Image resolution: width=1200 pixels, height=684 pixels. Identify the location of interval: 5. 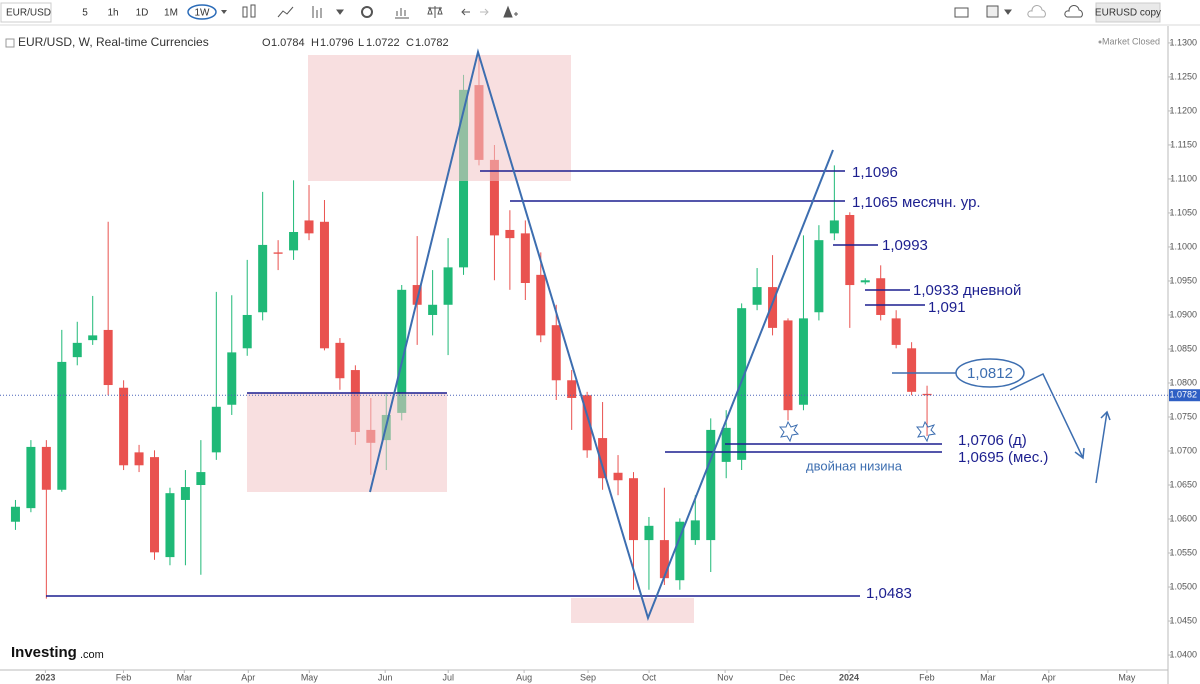
(85, 13).